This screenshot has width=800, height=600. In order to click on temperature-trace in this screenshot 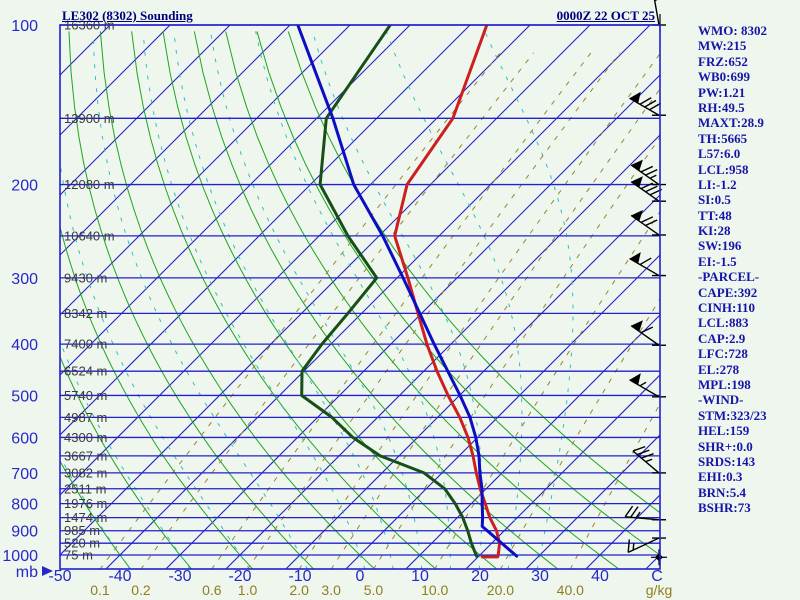, I will do `click(447, 291)`.